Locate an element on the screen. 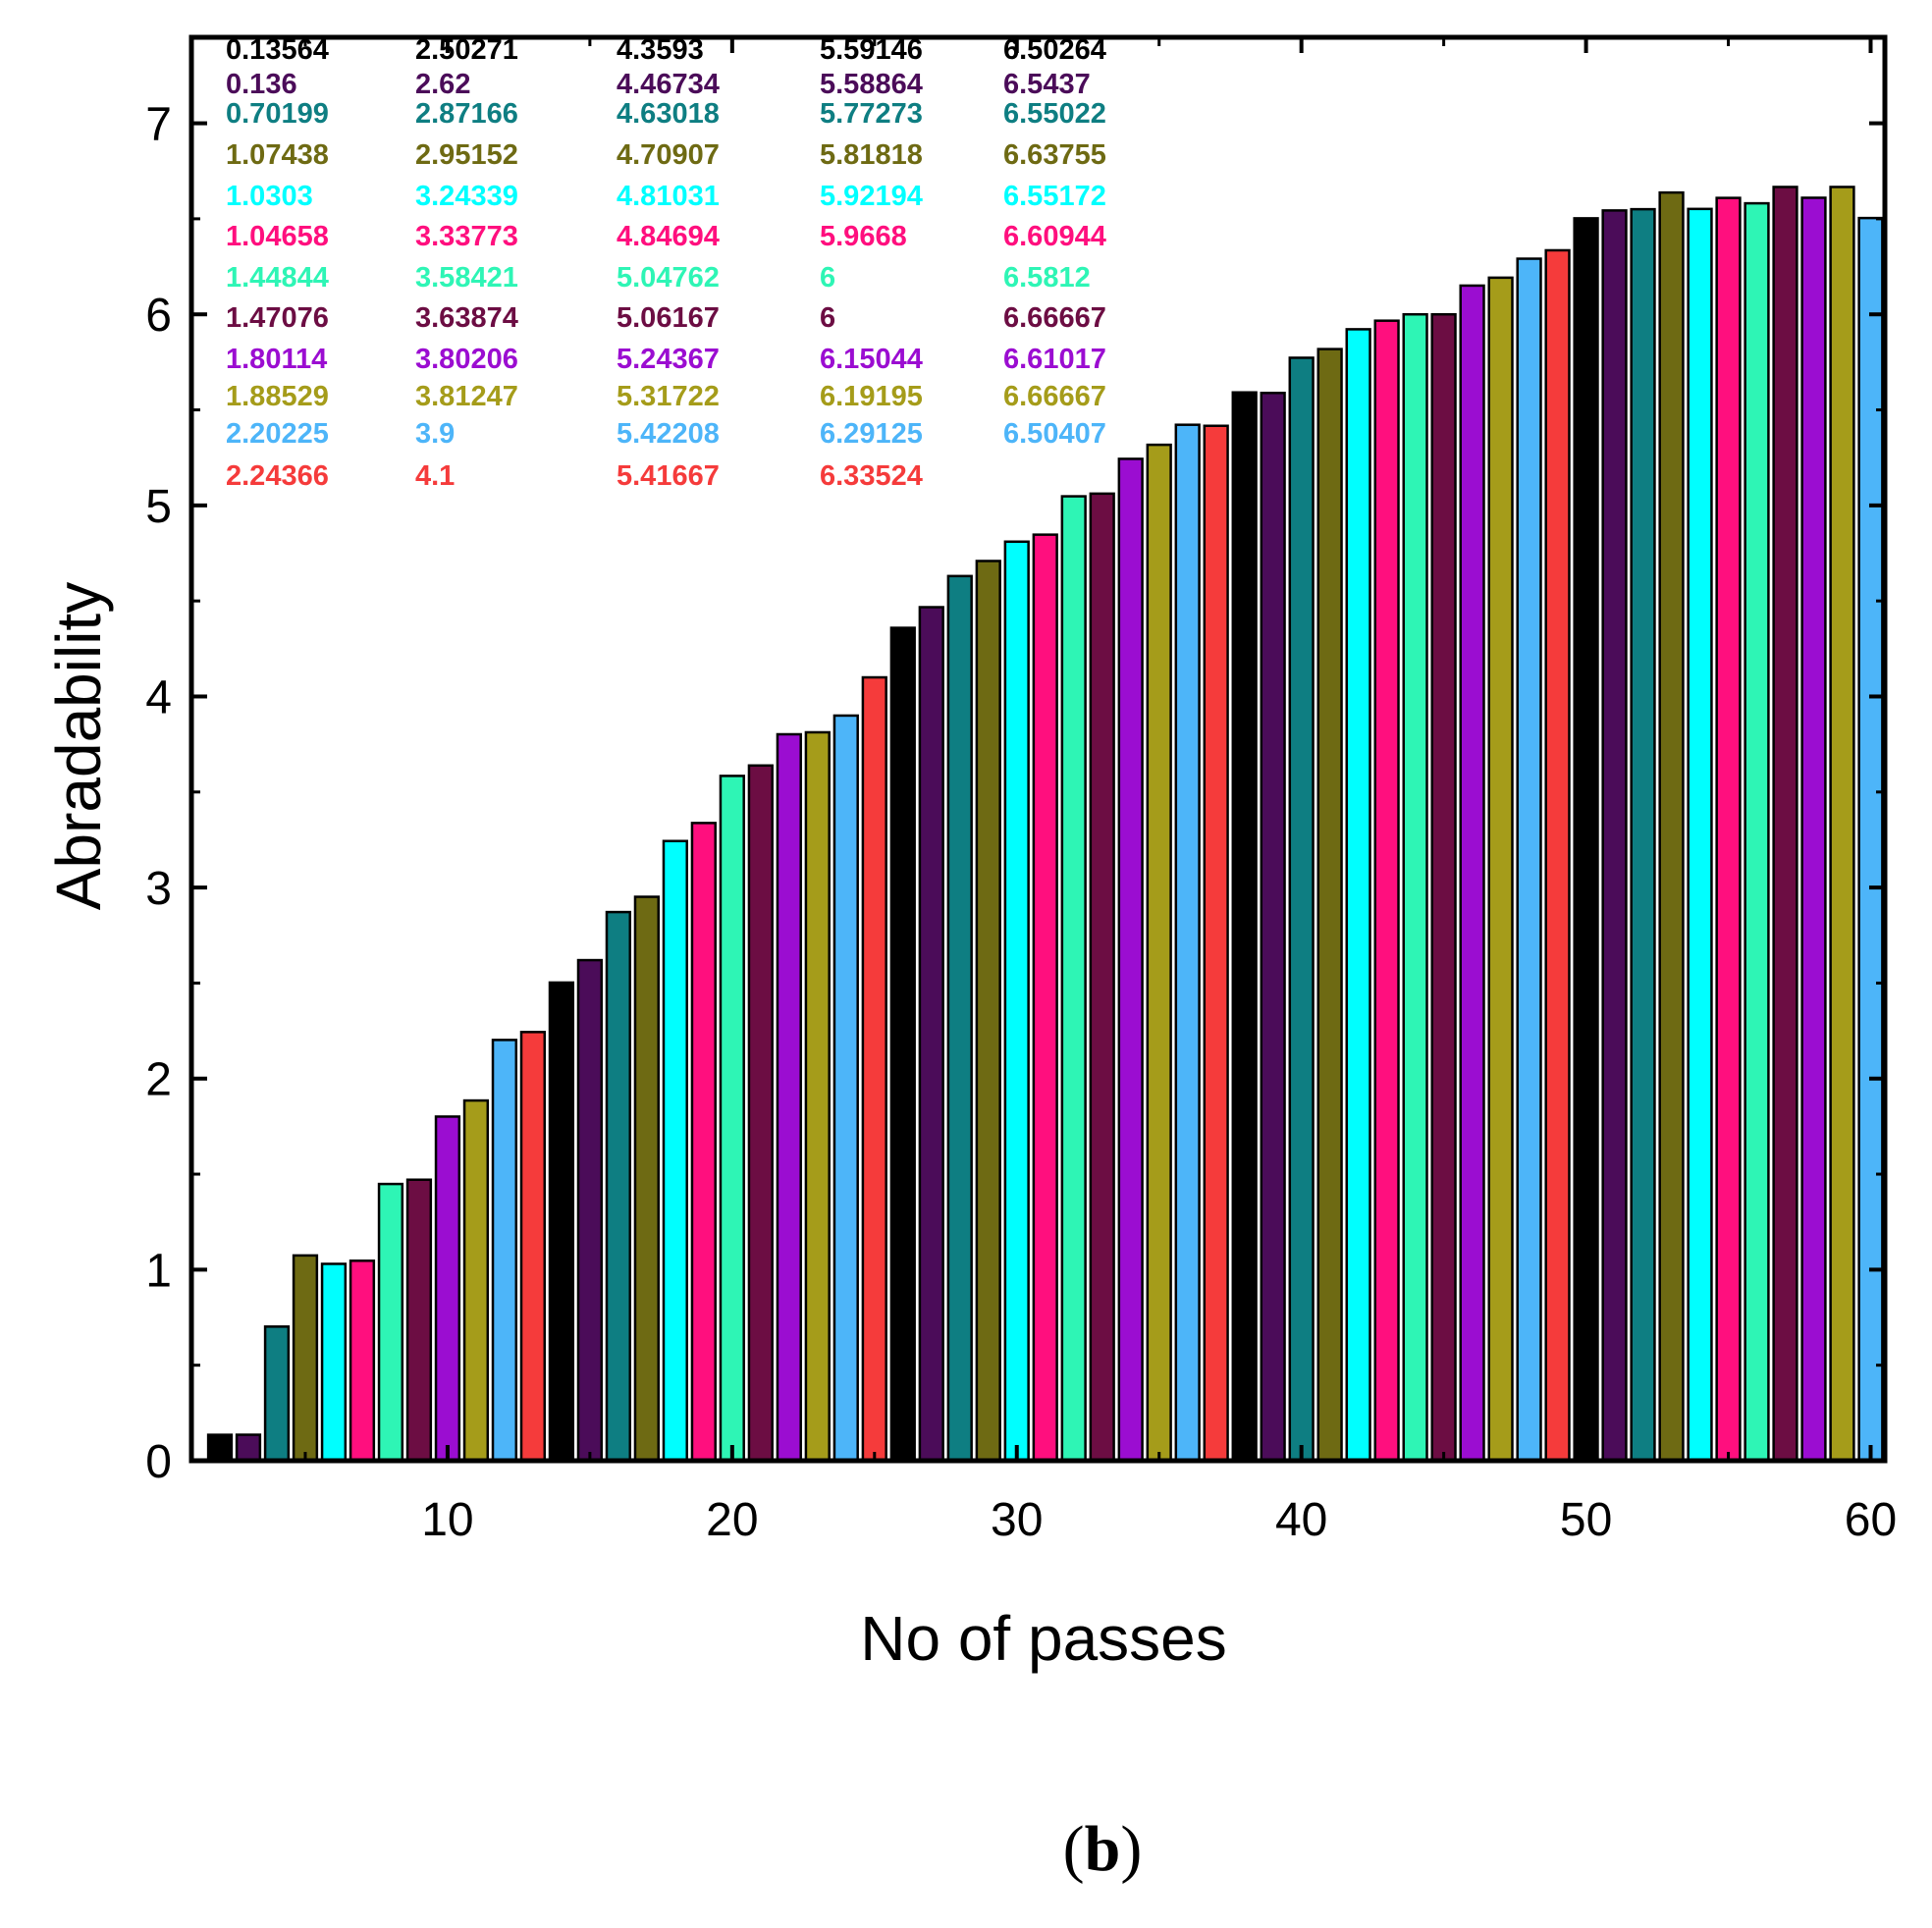 The height and width of the screenshot is (1928, 1932). y-tick-label-3: 3 is located at coordinates (158, 889).